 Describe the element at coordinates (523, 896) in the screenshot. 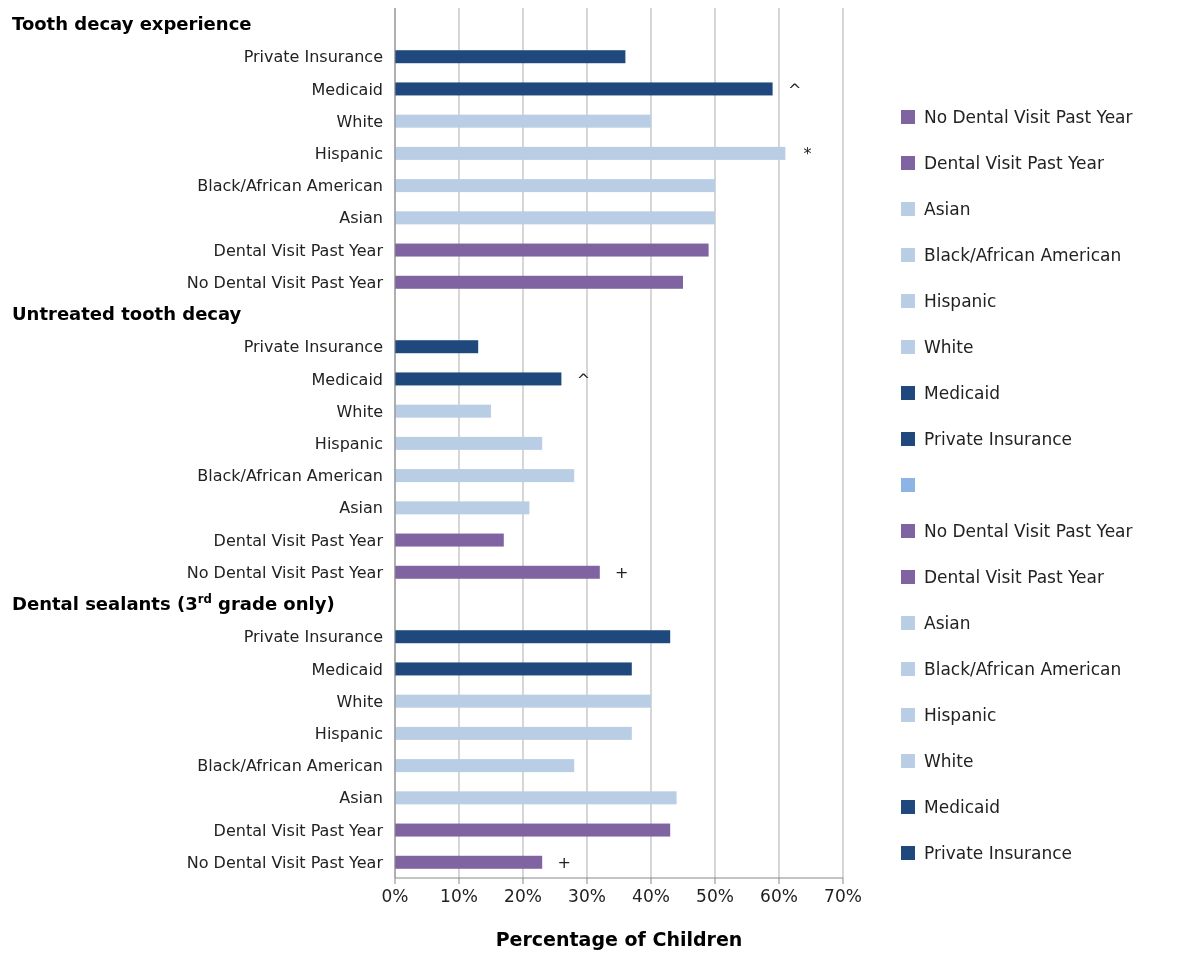

I see `x-tick-label: 20%` at that location.